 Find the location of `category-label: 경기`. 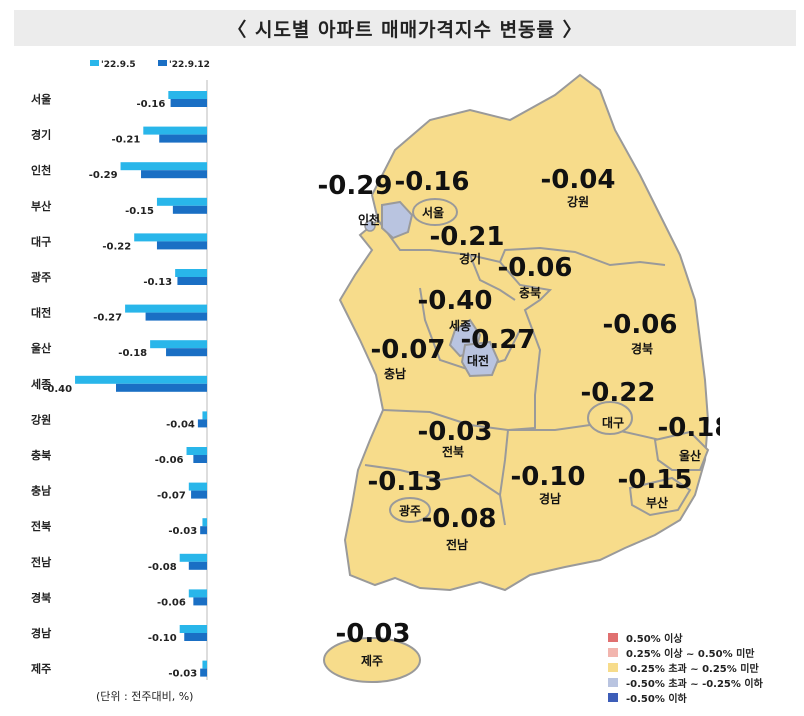

category-label: 경기 is located at coordinates (41, 135).